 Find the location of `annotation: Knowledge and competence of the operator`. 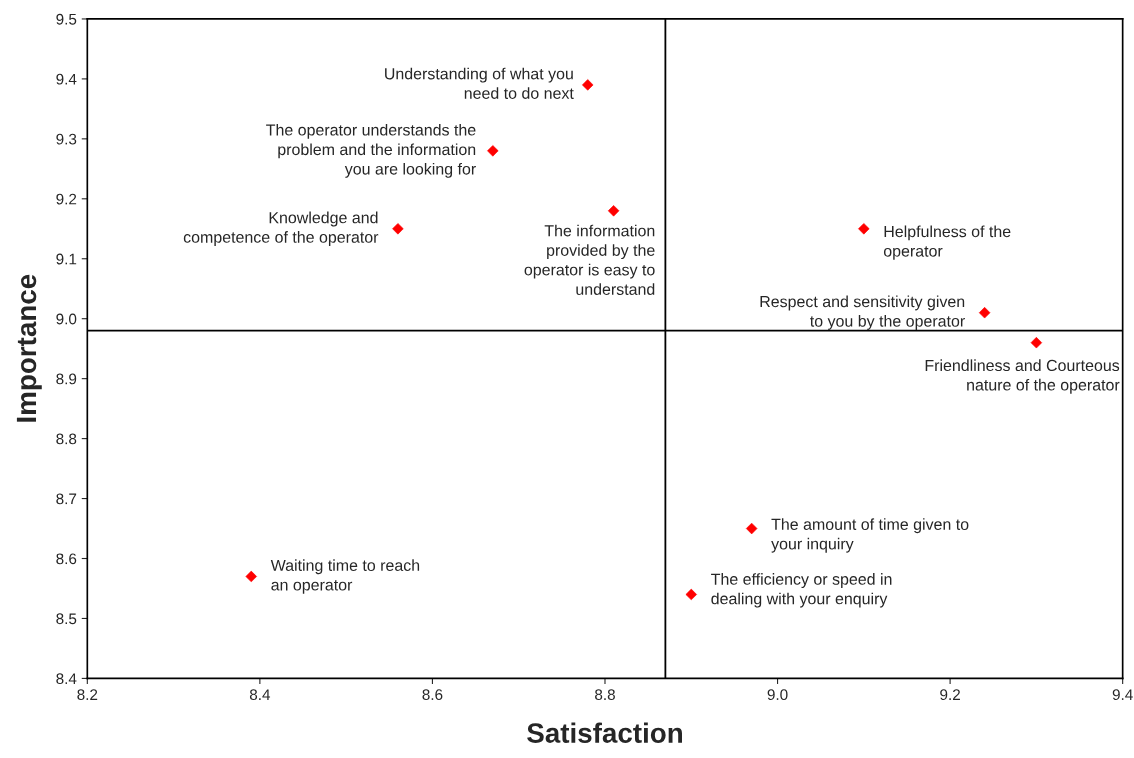

annotation: Knowledge and competence of the operator is located at coordinates (281, 228).